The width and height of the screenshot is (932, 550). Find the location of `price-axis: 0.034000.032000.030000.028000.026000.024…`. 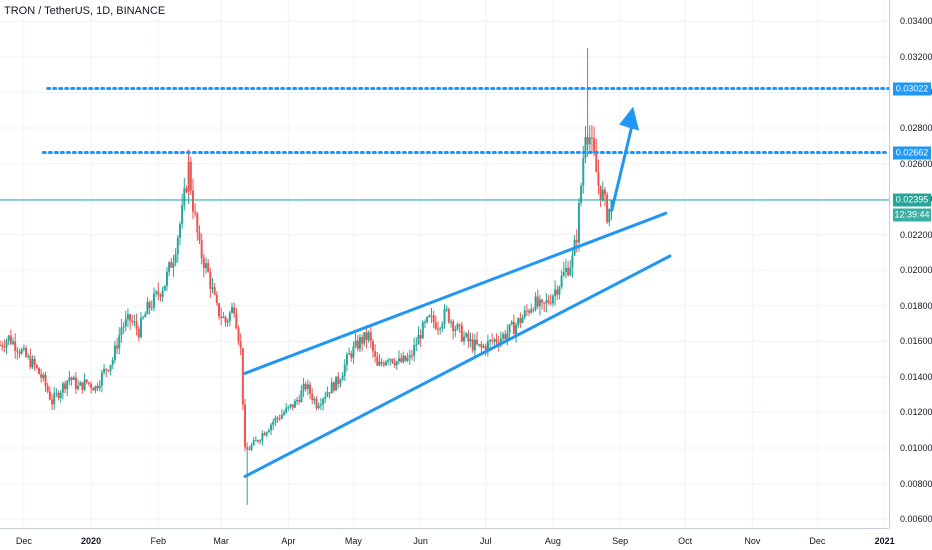

price-axis: 0.034000.032000.030000.028000.026000.024… is located at coordinates (910, 264).